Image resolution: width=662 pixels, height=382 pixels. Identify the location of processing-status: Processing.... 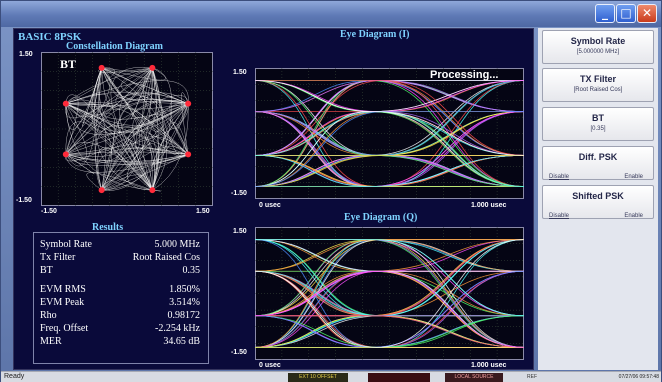
(464, 75).